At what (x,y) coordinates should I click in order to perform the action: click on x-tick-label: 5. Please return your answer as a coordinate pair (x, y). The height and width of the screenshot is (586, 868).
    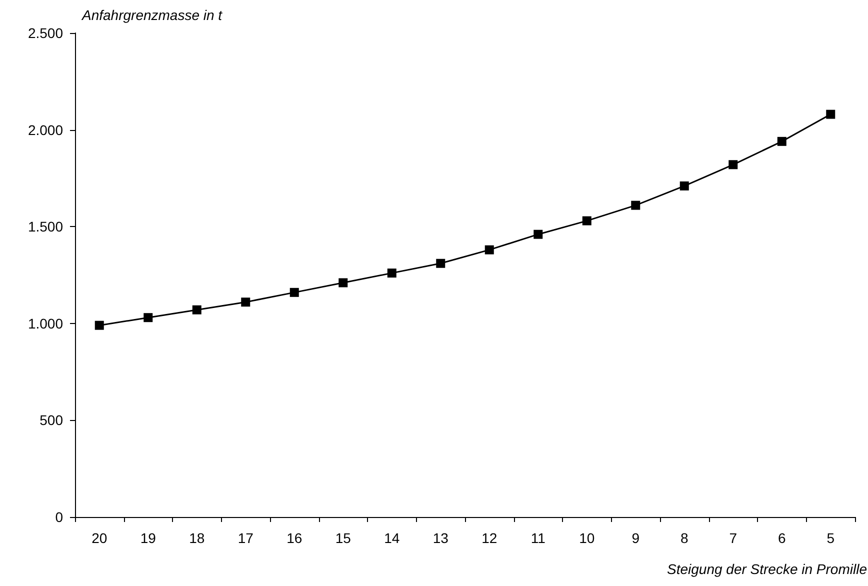
    Looking at the image, I should click on (830, 538).